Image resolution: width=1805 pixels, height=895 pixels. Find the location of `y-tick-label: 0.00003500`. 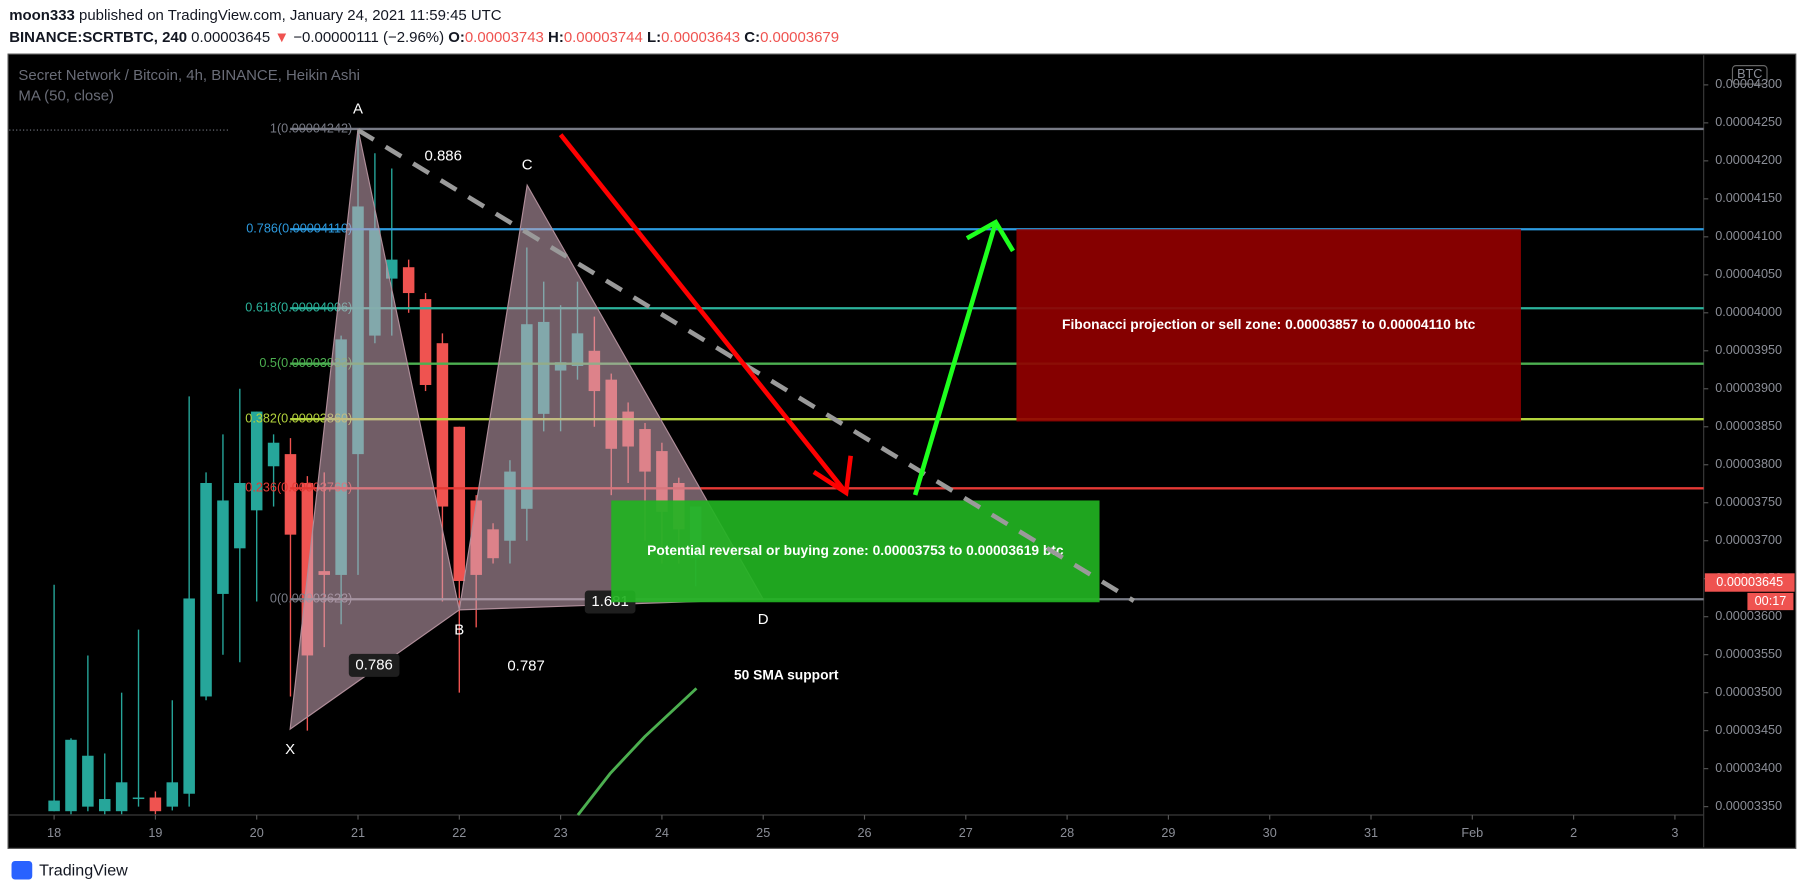

y-tick-label: 0.00003500 is located at coordinates (1748, 692).